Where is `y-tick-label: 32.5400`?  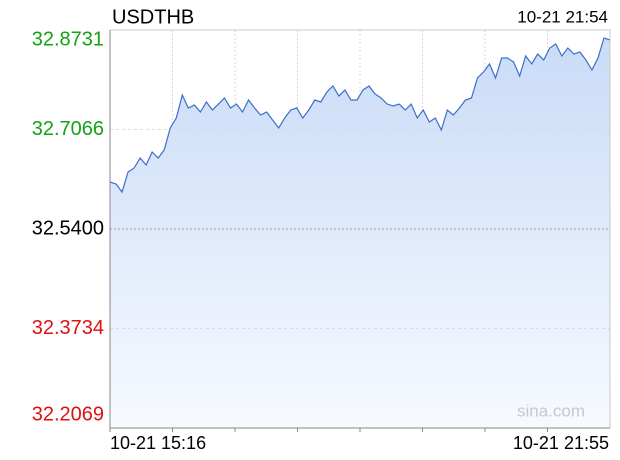
y-tick-label: 32.5400 is located at coordinates (68, 228).